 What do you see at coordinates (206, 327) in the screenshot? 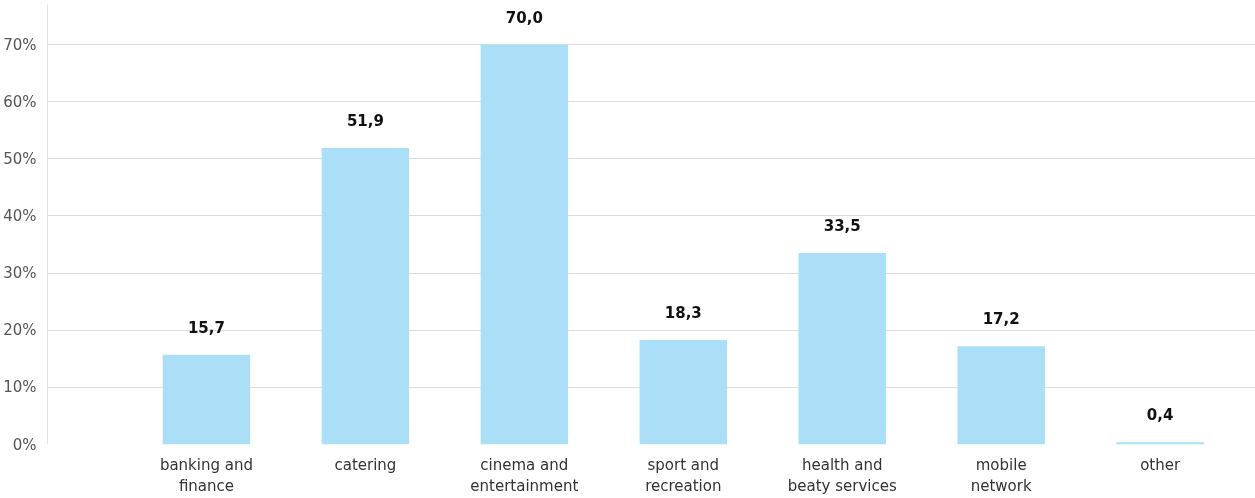
I see `text: 15,7` at bounding box center [206, 327].